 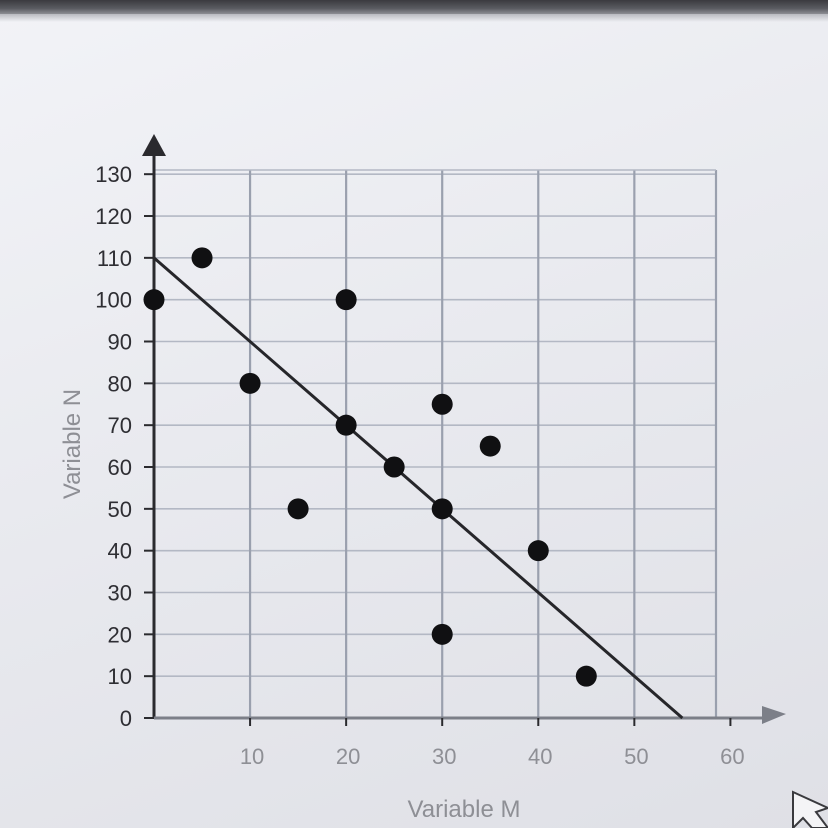 What do you see at coordinates (120, 383) in the screenshot?
I see `y-tick-label: 80` at bounding box center [120, 383].